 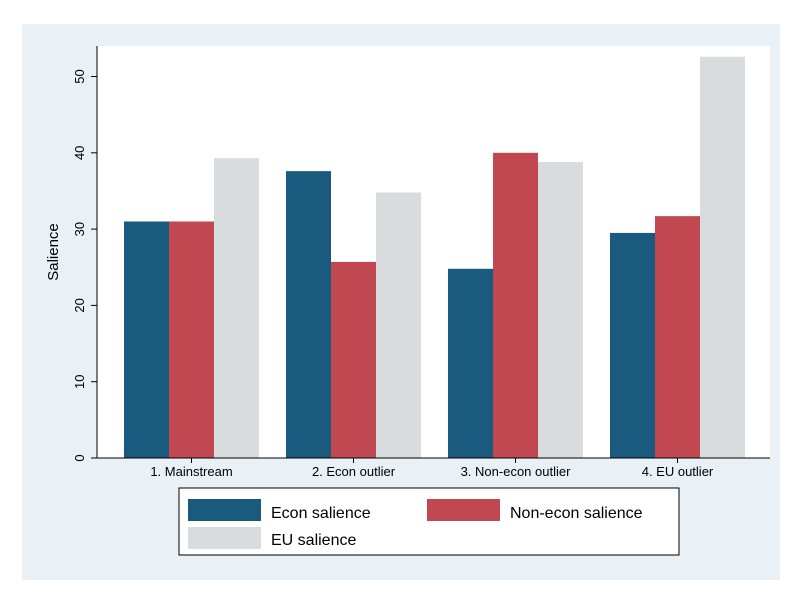 What do you see at coordinates (470, 363) in the screenshot?
I see `bar-series1-cat3` at bounding box center [470, 363].